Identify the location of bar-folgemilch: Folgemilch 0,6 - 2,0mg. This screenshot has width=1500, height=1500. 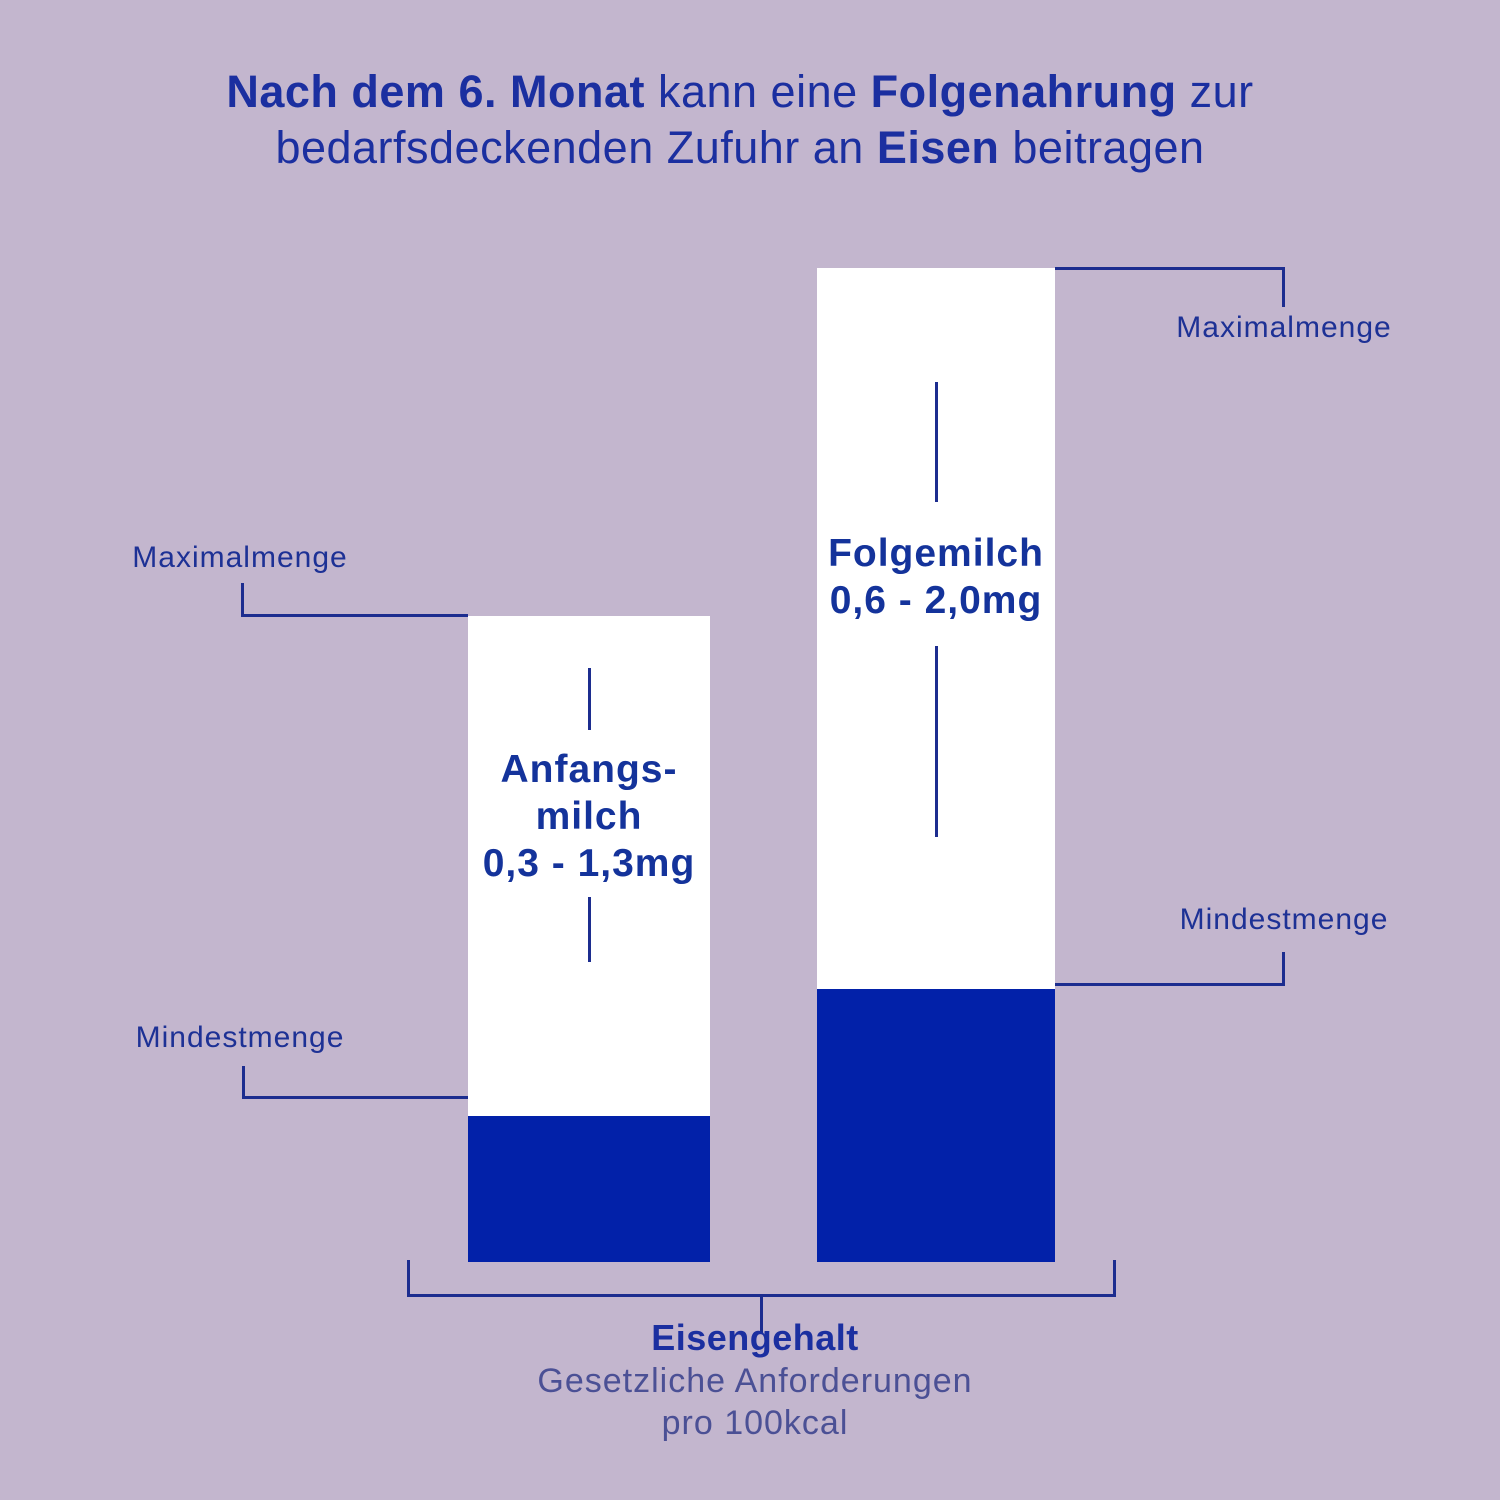
(936, 765).